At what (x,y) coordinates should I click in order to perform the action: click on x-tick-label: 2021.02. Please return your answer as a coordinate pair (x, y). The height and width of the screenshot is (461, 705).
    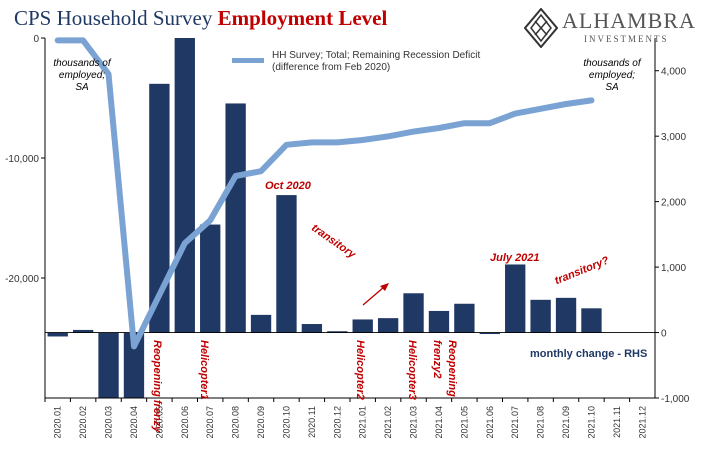
    Looking at the image, I should click on (388, 422).